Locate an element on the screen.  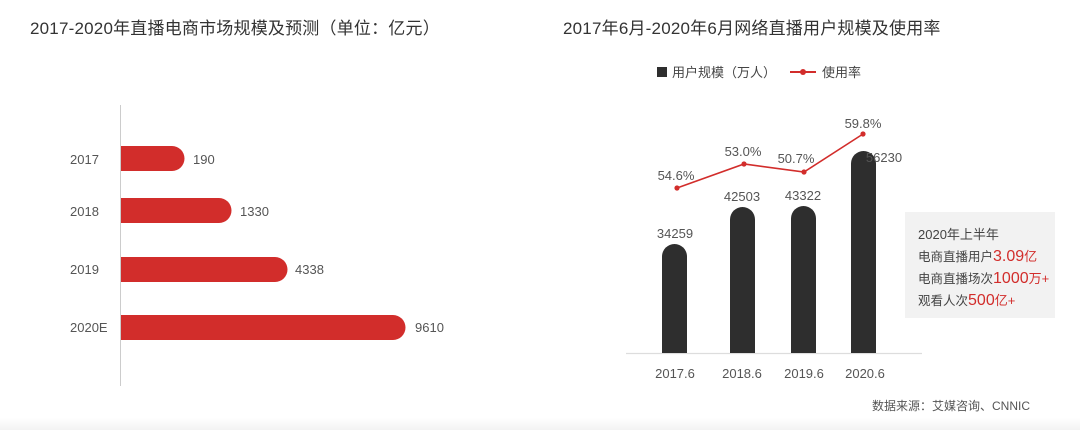
bar-value-label: 56230 is located at coordinates (884, 157).